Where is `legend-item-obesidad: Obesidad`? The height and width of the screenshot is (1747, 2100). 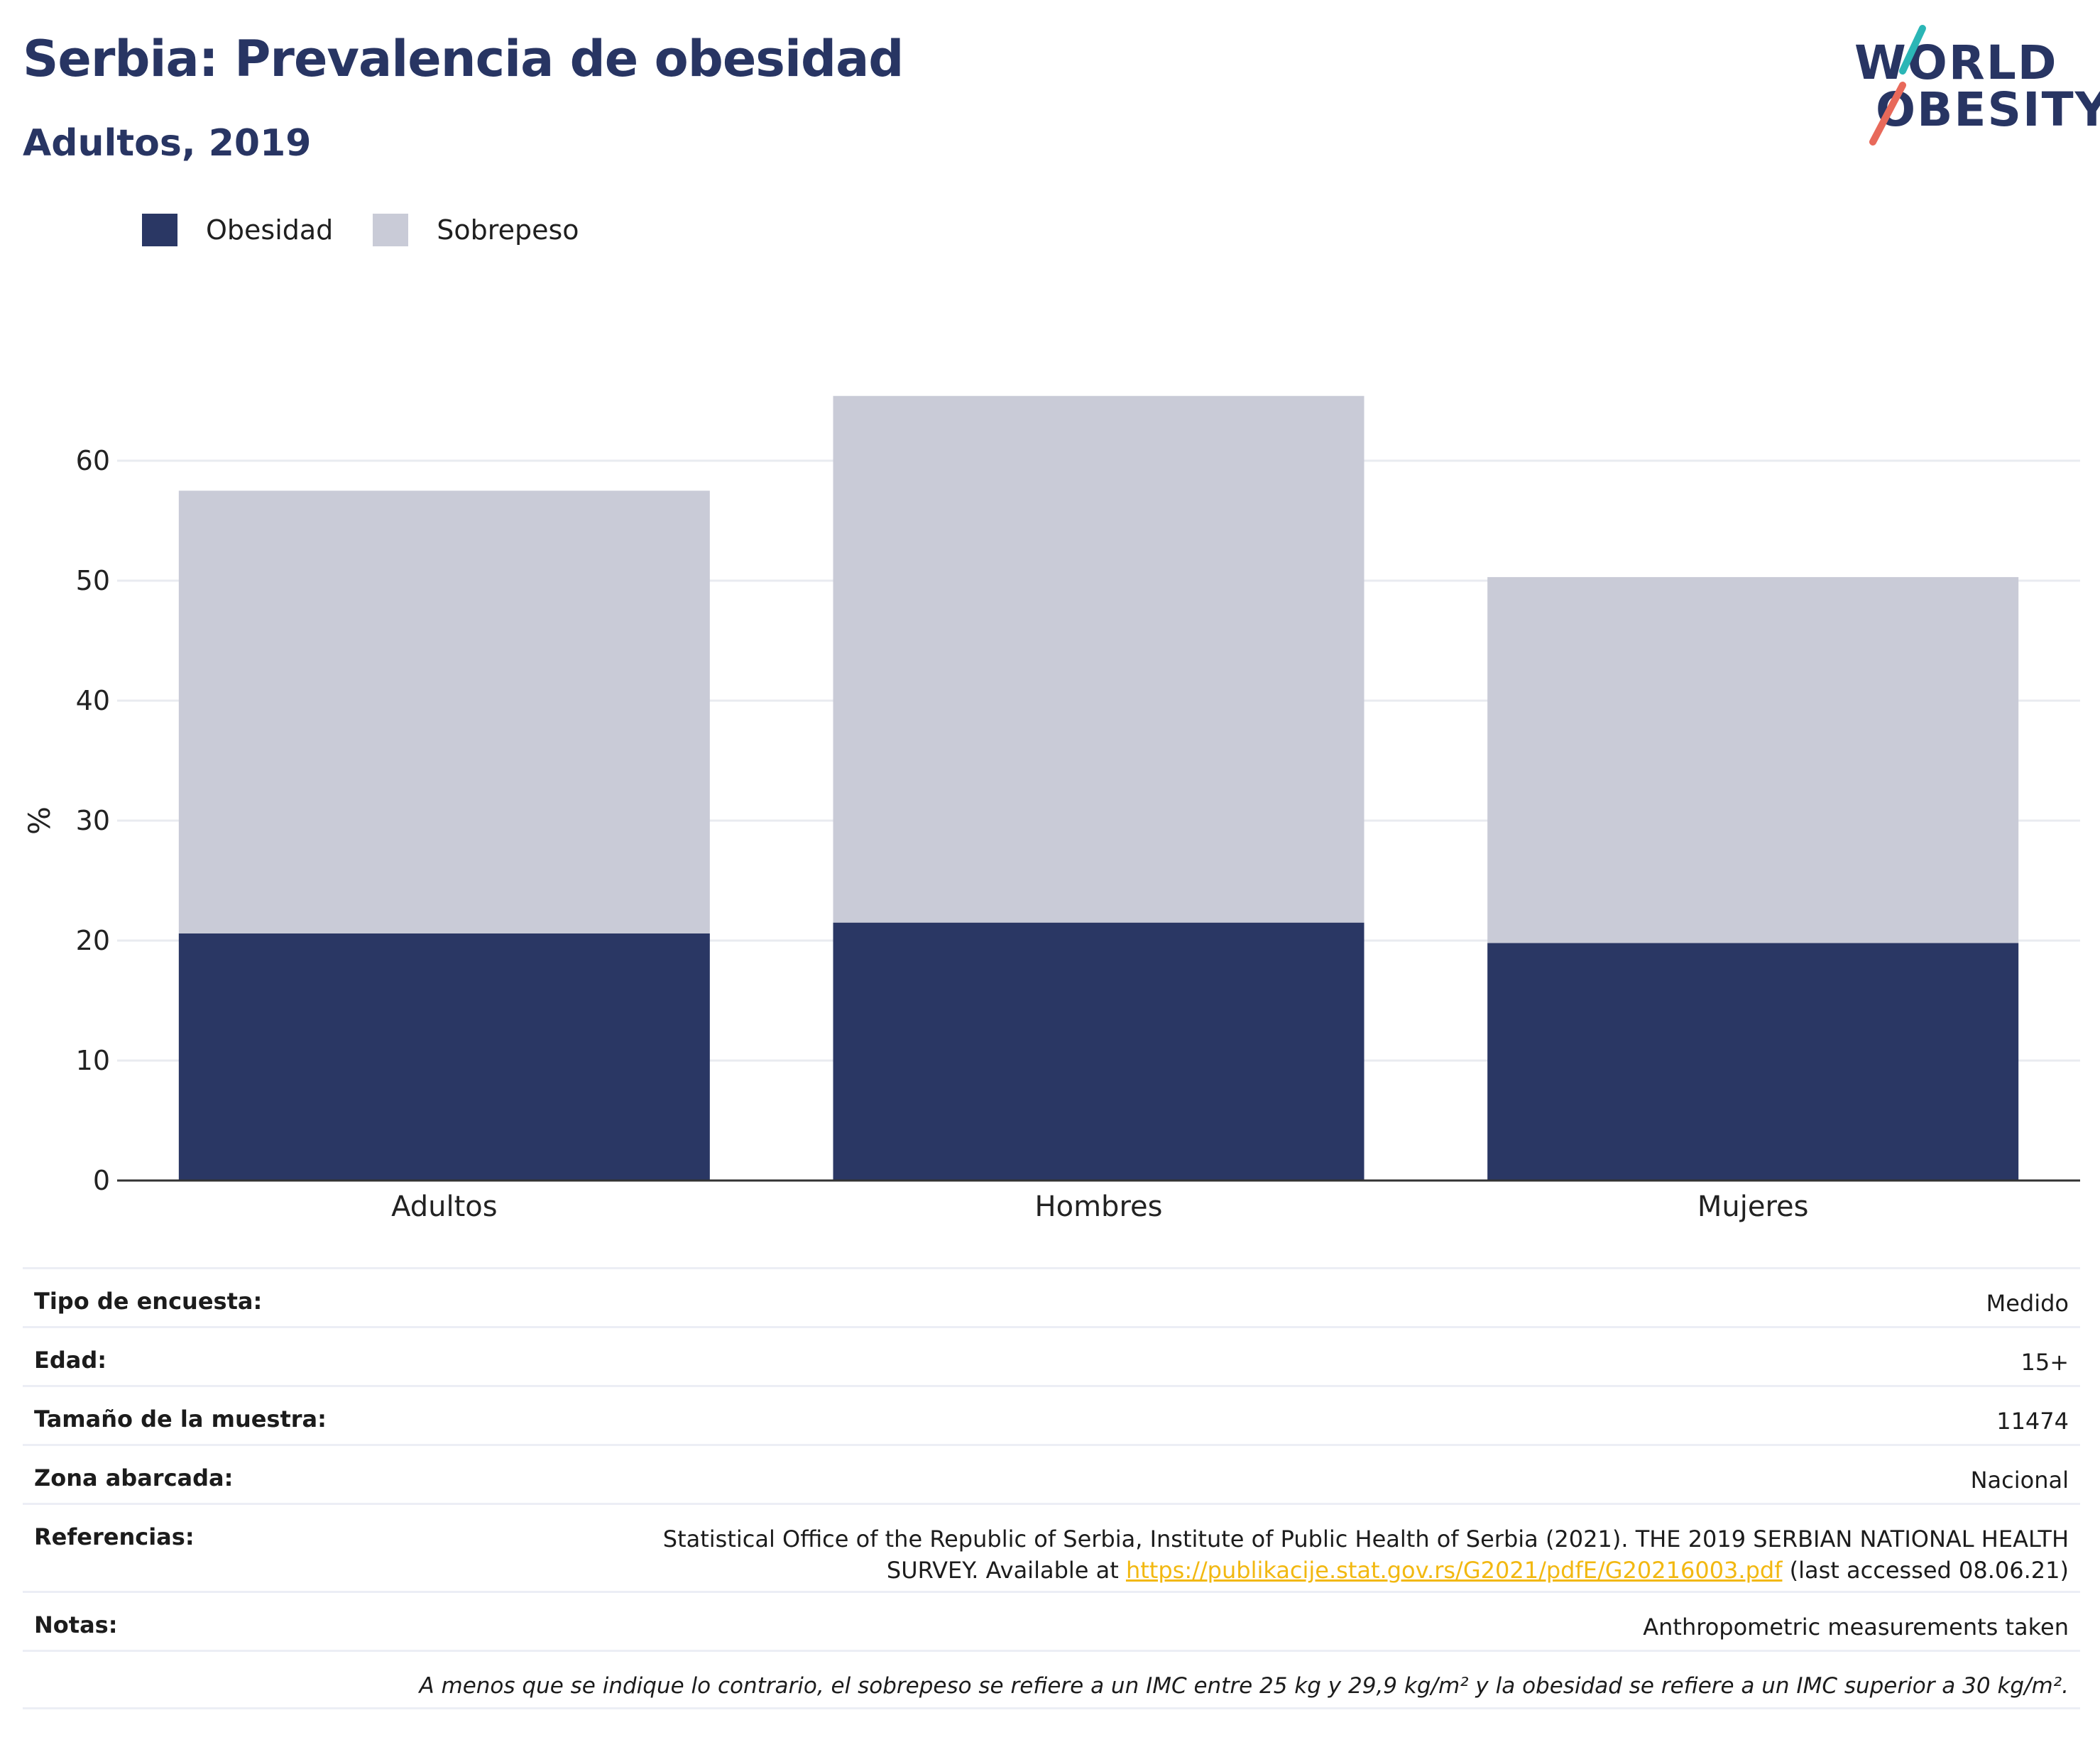
legend-item-obesidad: Obesidad is located at coordinates (237, 230).